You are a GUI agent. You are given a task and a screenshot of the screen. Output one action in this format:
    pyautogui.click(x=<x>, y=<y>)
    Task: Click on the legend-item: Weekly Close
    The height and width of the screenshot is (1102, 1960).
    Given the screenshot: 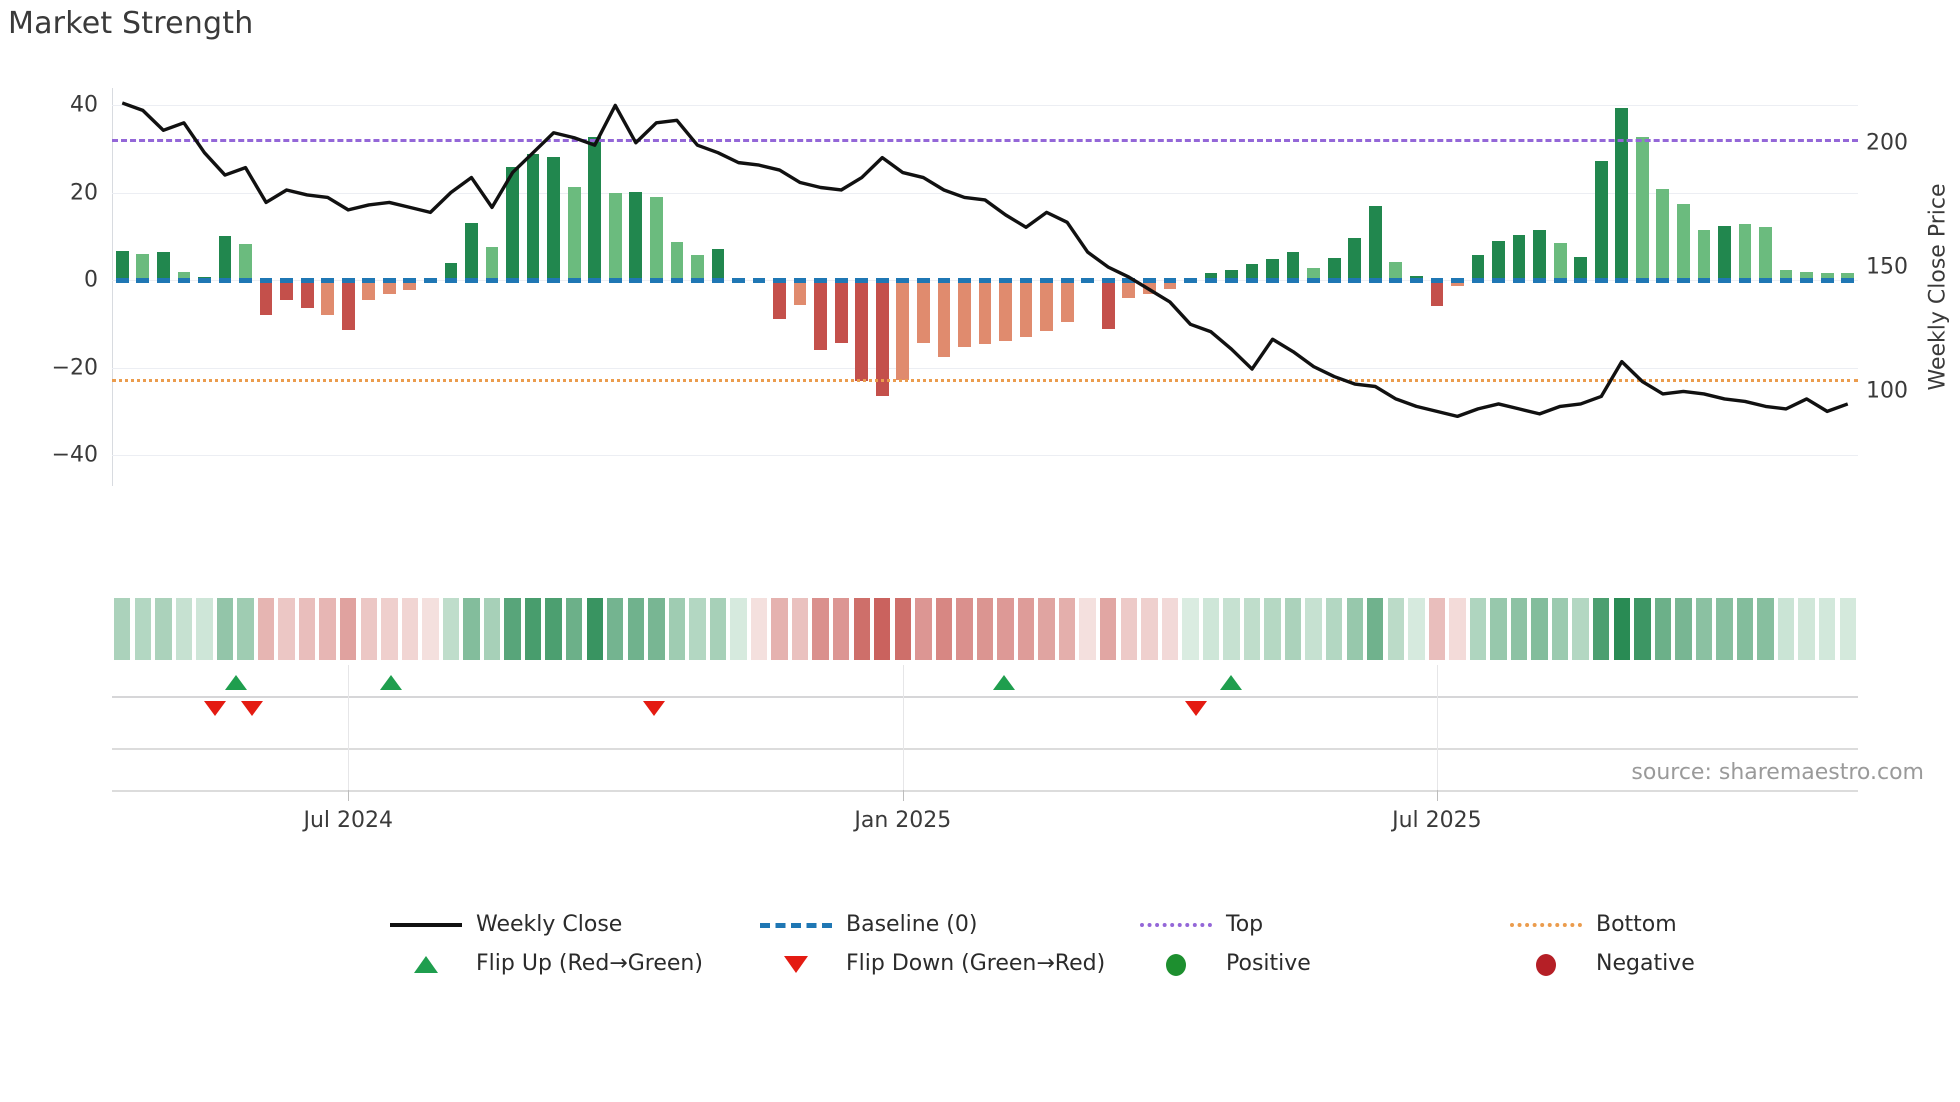 What is the action you would take?
    pyautogui.click(x=506, y=924)
    